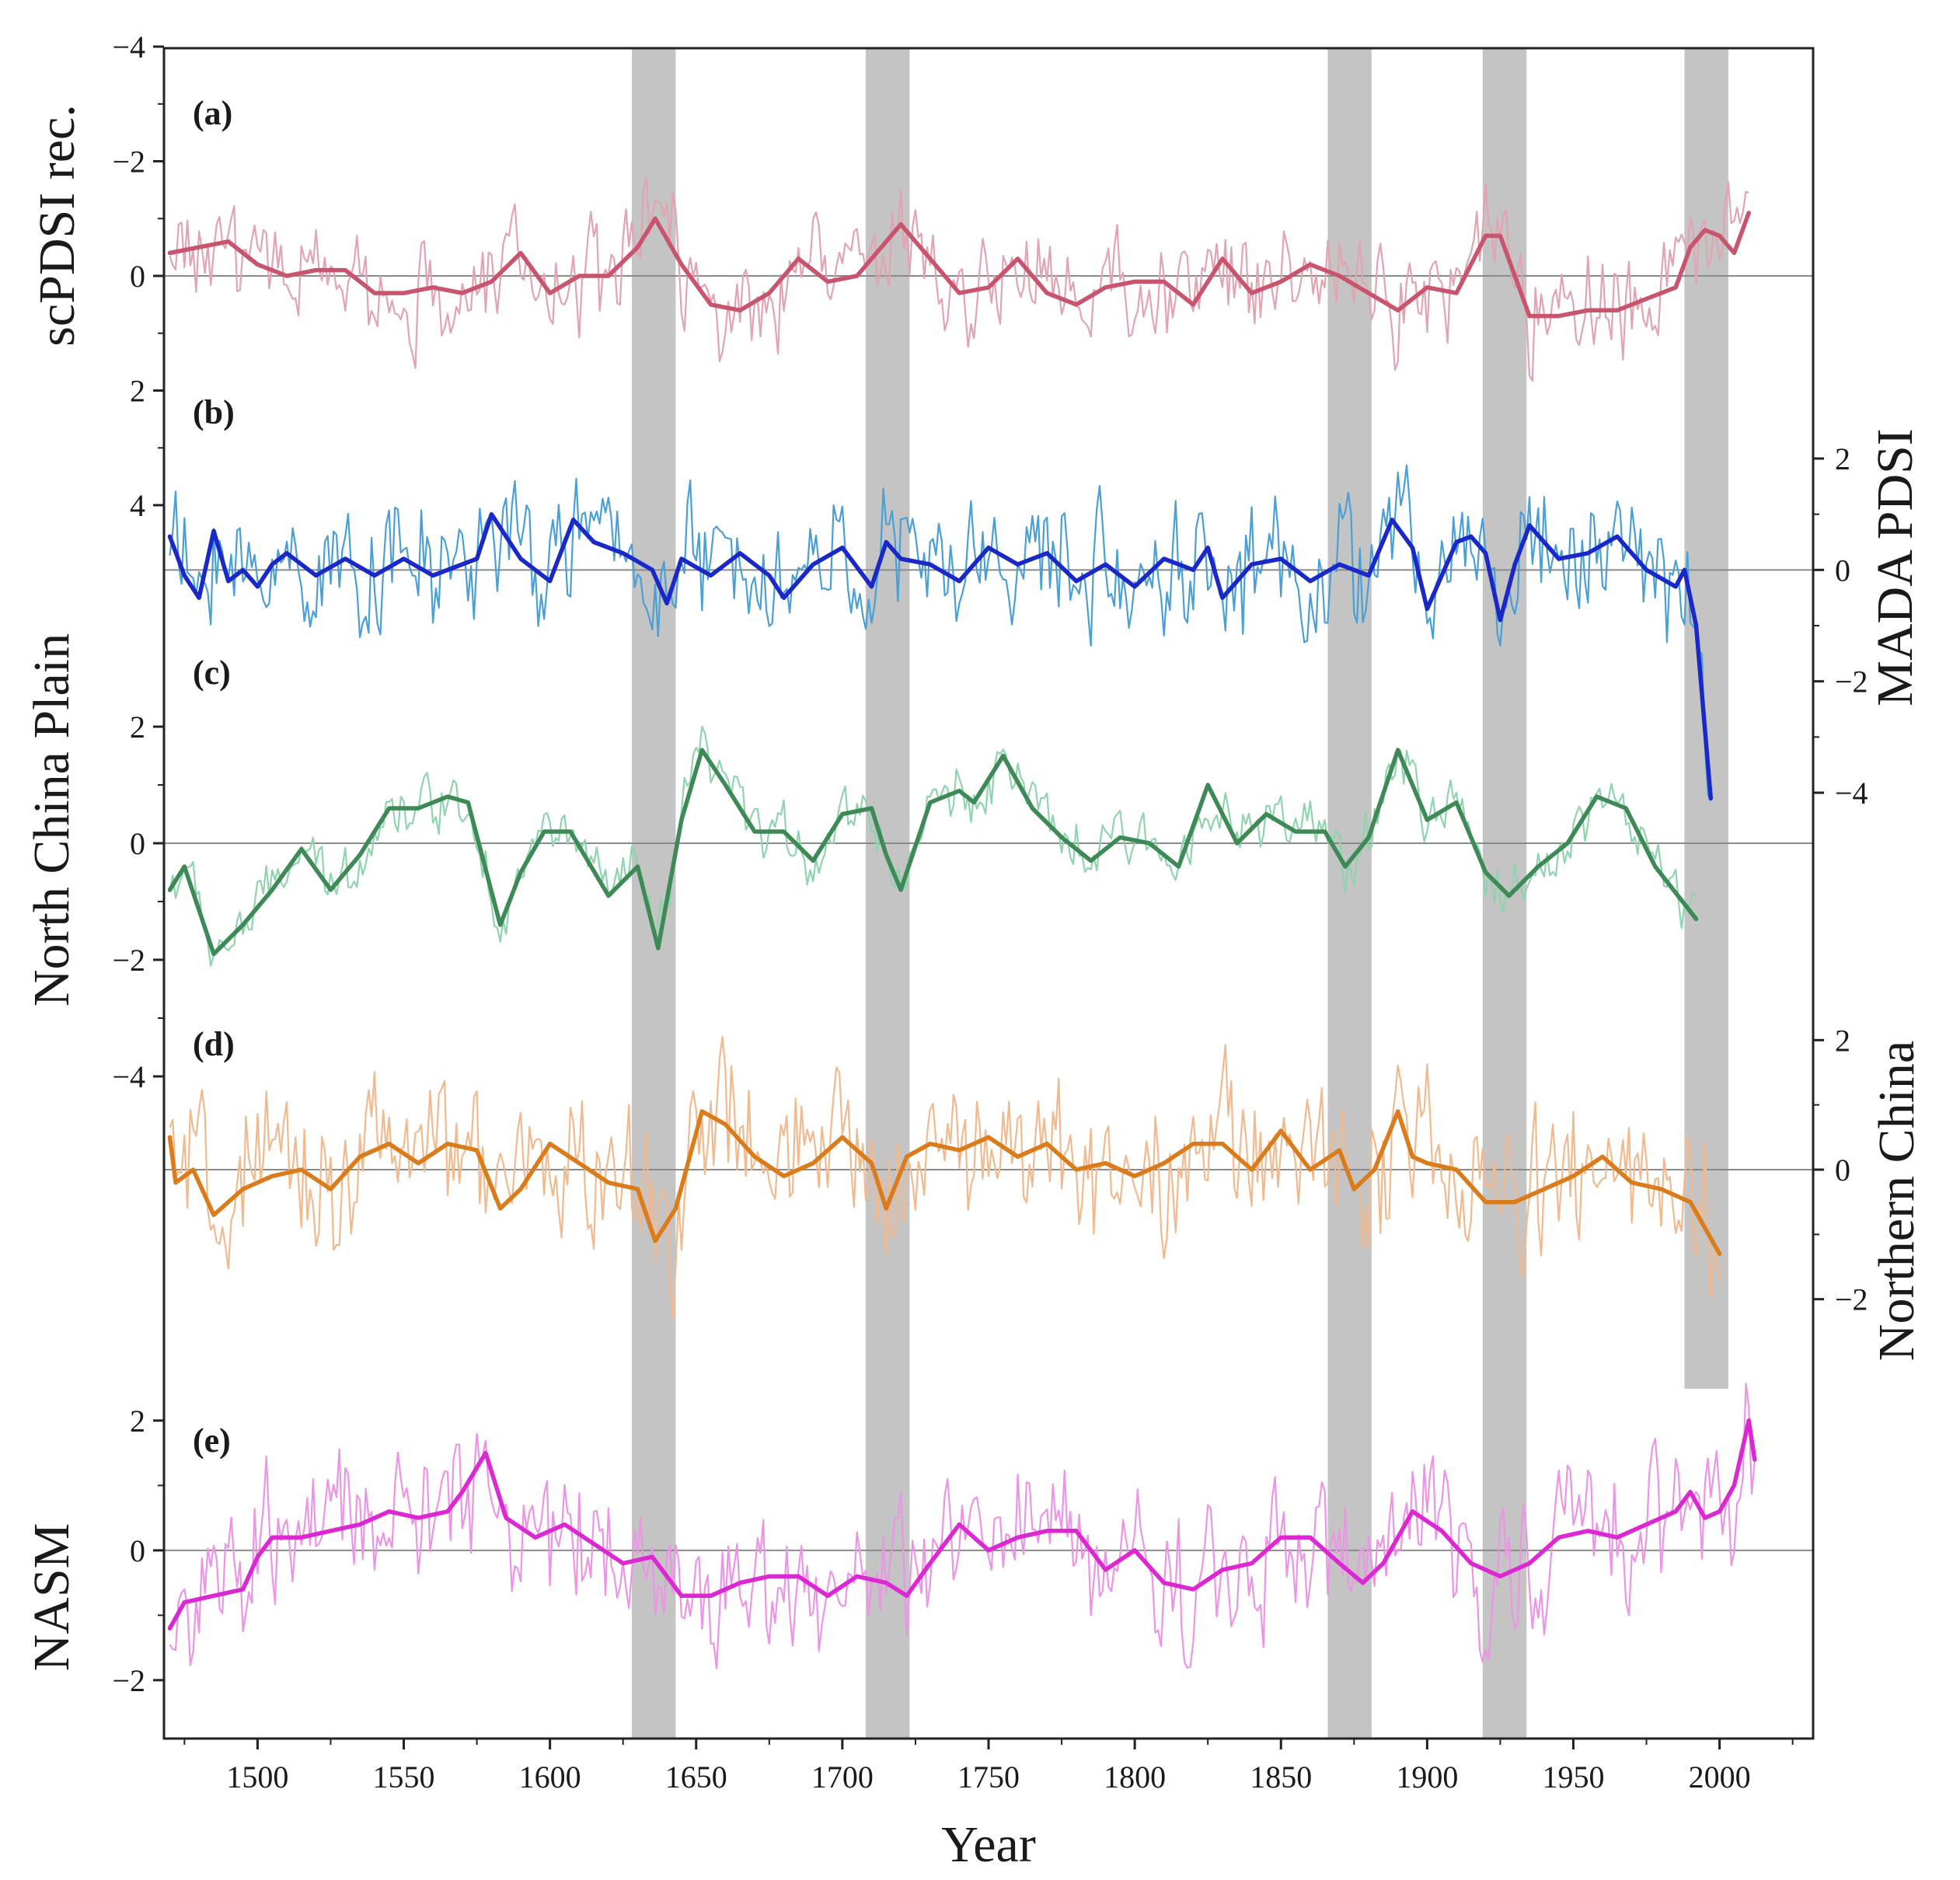 Image resolution: width=1960 pixels, height=1880 pixels. Describe the element at coordinates (137, 728) in the screenshot. I see `y-tick-label-c: 2` at that location.